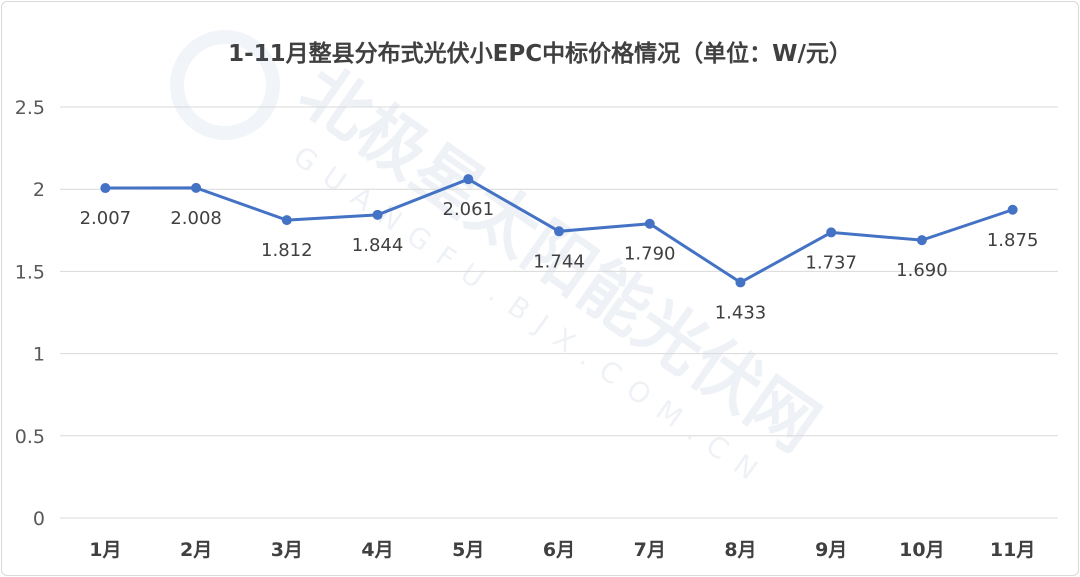  What do you see at coordinates (468, 550) in the screenshot?
I see `x-tick-label: 5月` at bounding box center [468, 550].